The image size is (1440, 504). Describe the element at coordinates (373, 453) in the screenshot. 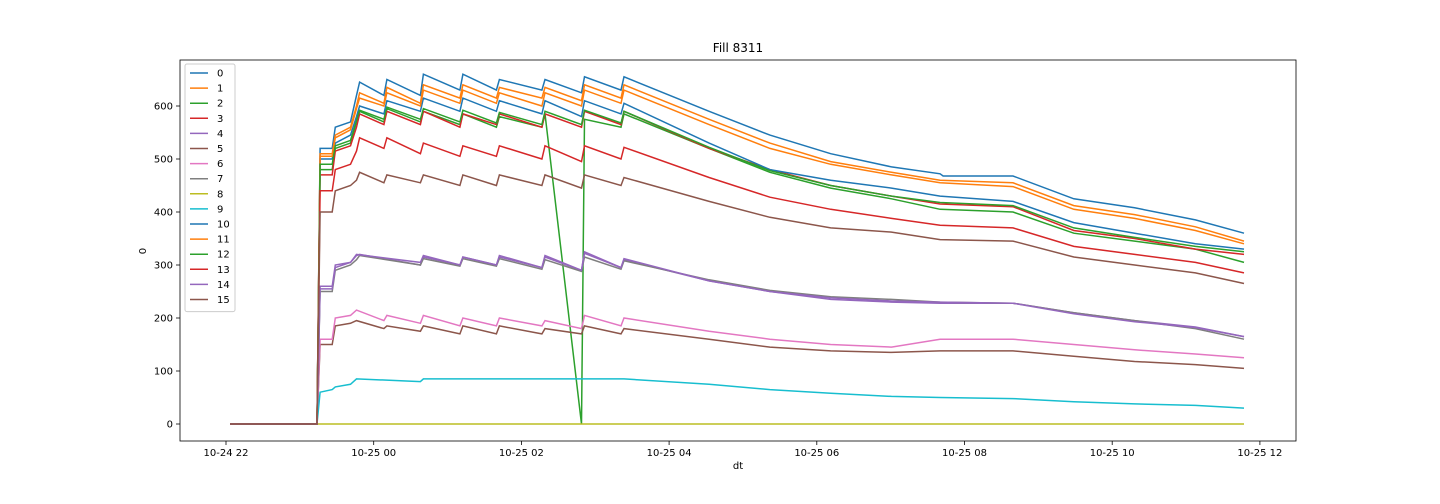

I see `x-tick-label: 10-25 00` at that location.